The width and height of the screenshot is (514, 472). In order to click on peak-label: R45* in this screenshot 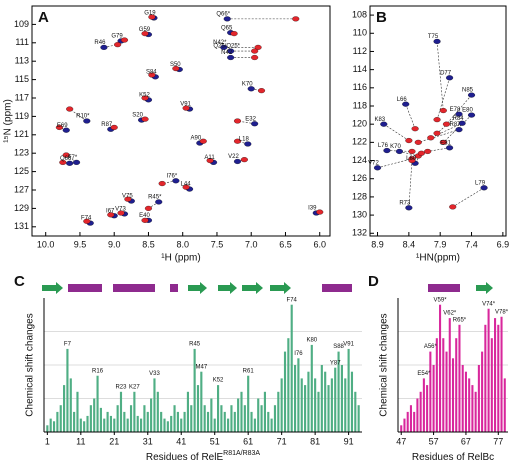, I will do `click(155, 198)`.